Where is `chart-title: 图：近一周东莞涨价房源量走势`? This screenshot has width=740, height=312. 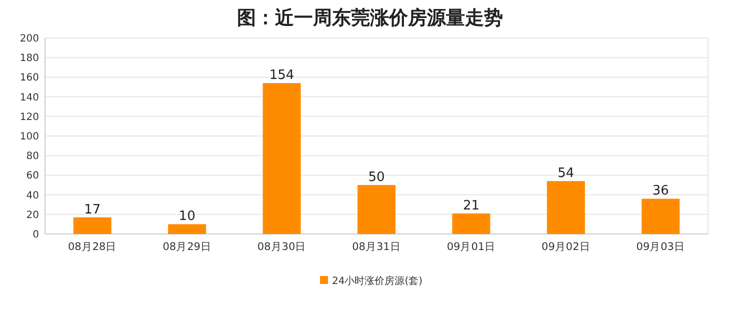 chart-title: 图：近一周东莞涨价房源量走势 is located at coordinates (370, 18).